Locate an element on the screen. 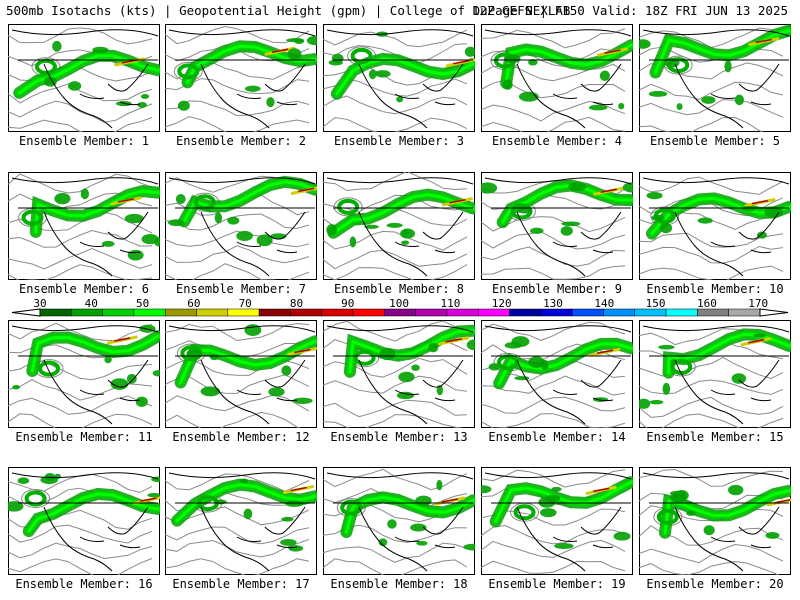 This screenshot has height=600, width=800. ensemble-member-panel: Ensemble Member: 3 is located at coordinates (399, 86).